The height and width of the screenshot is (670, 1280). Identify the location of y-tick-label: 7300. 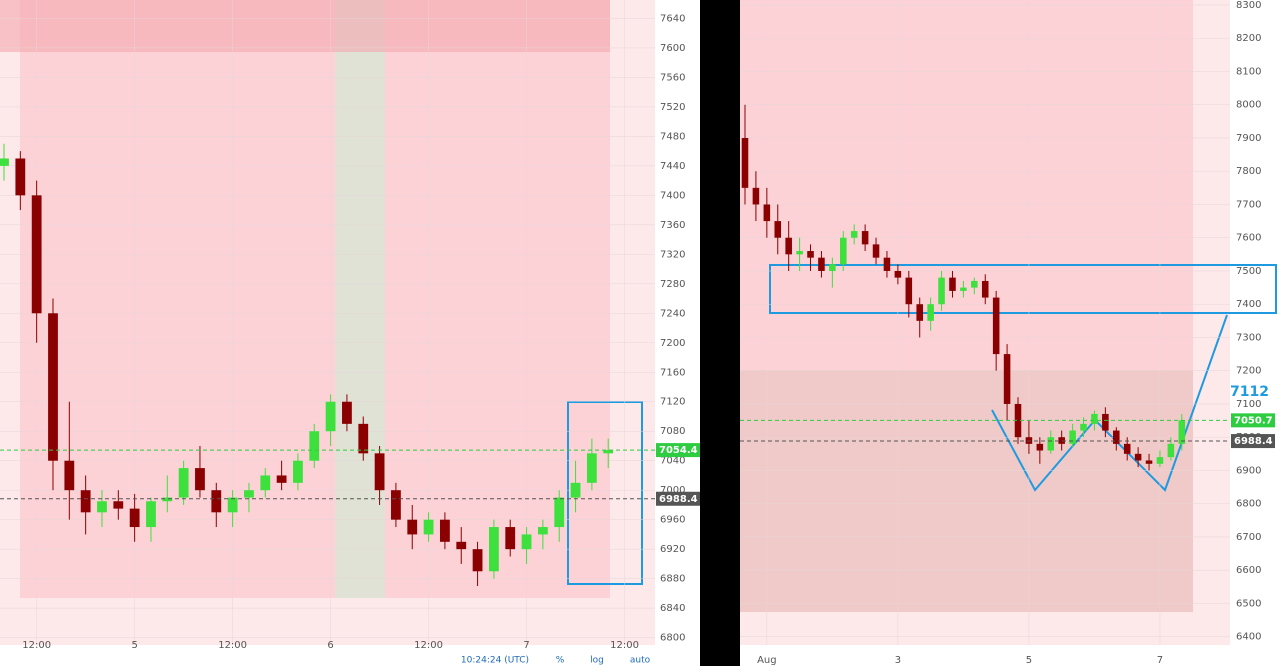
(1248, 337).